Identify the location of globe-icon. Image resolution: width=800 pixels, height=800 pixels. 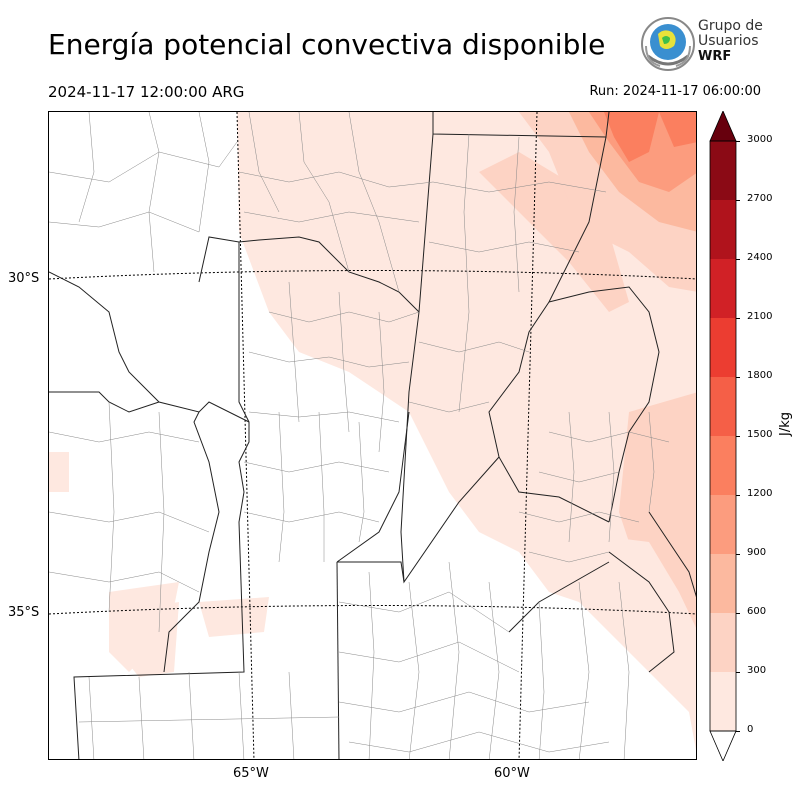
(668, 44).